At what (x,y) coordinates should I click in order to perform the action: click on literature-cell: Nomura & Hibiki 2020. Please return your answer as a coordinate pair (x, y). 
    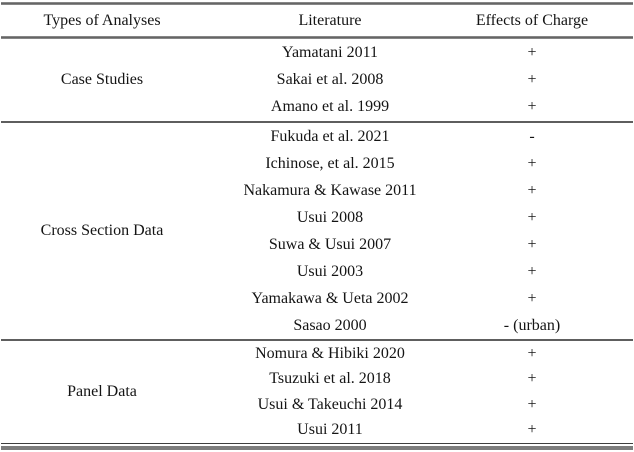
    Looking at the image, I should click on (330, 353).